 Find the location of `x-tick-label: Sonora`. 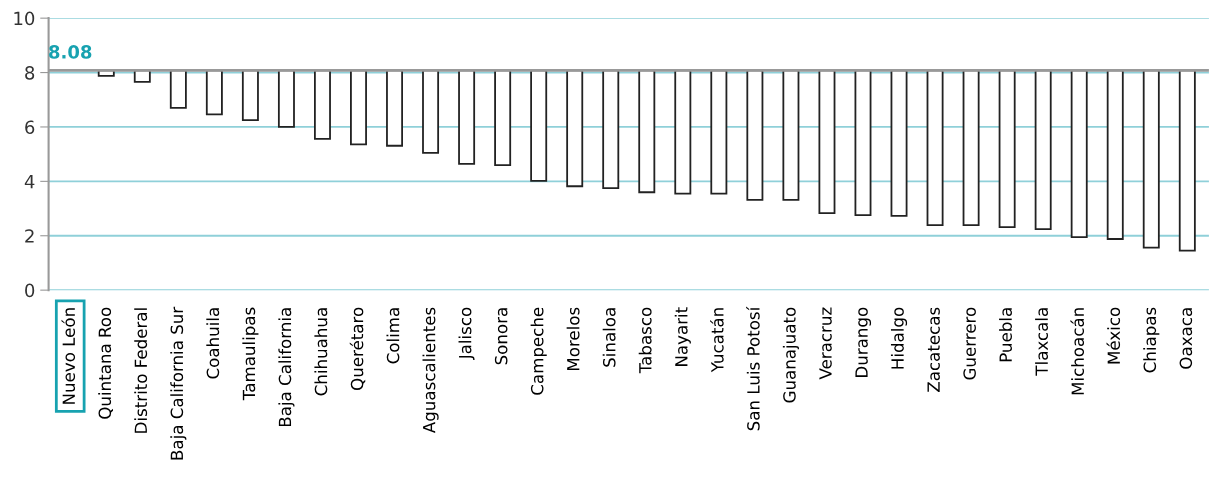

x-tick-label: Sonora is located at coordinates (501, 336).